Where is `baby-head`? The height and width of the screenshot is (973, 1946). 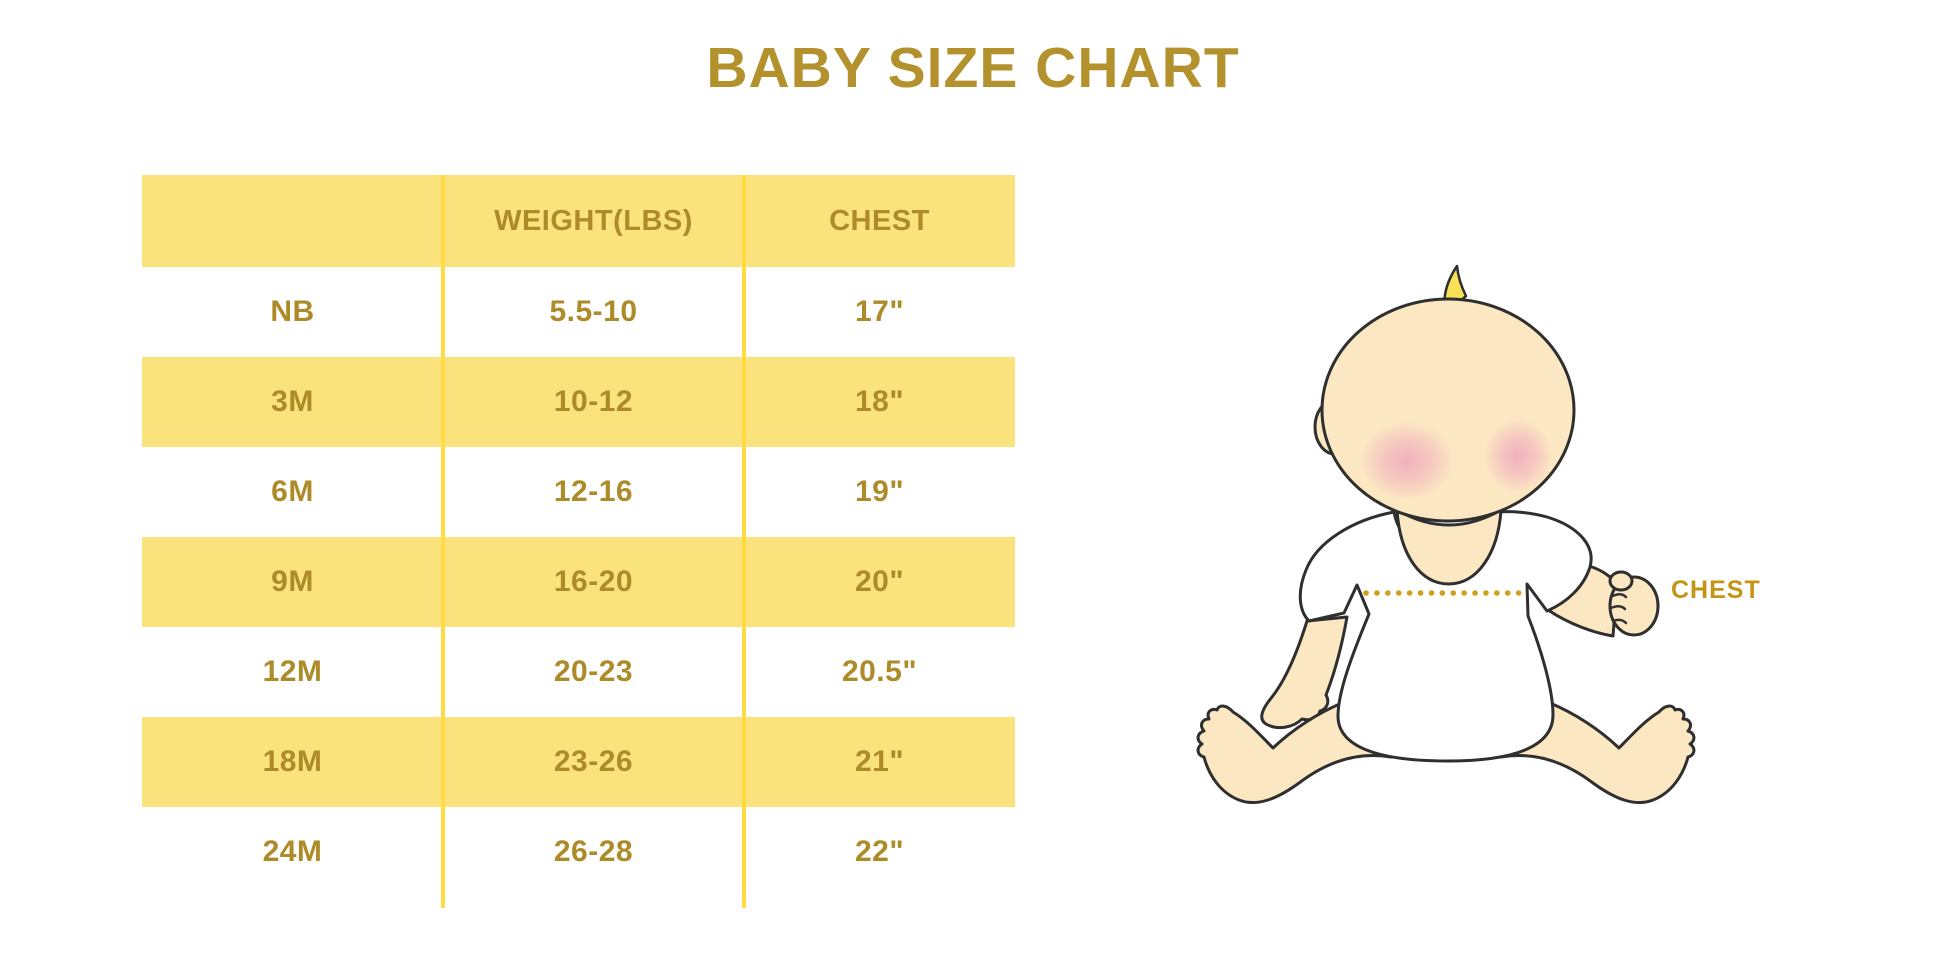
baby-head is located at coordinates (1448, 410).